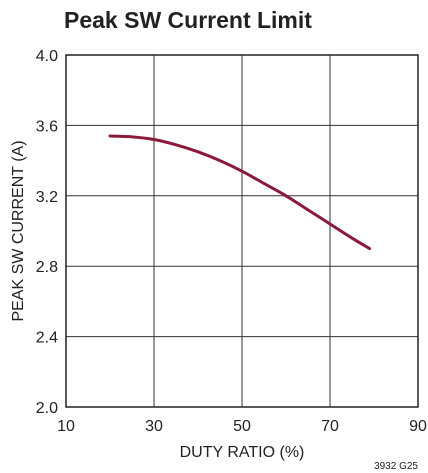 This screenshot has height=473, width=428. What do you see at coordinates (47, 197) in the screenshot?
I see `y-tick-label: 3.2` at bounding box center [47, 197].